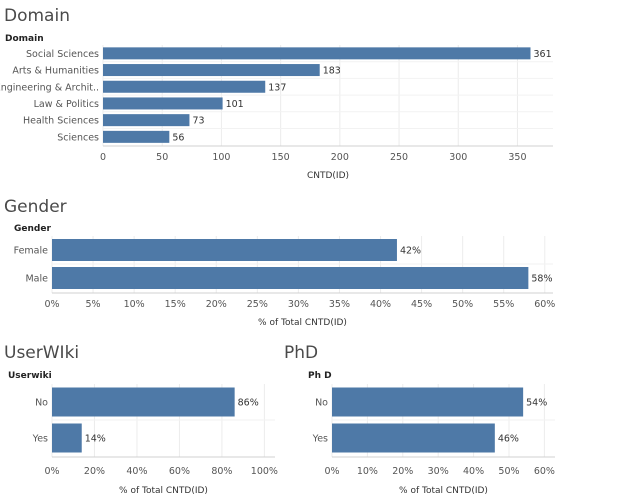 This screenshot has width=628, height=500. I want to click on userwiki-tick-label: 20%, so click(94, 471).